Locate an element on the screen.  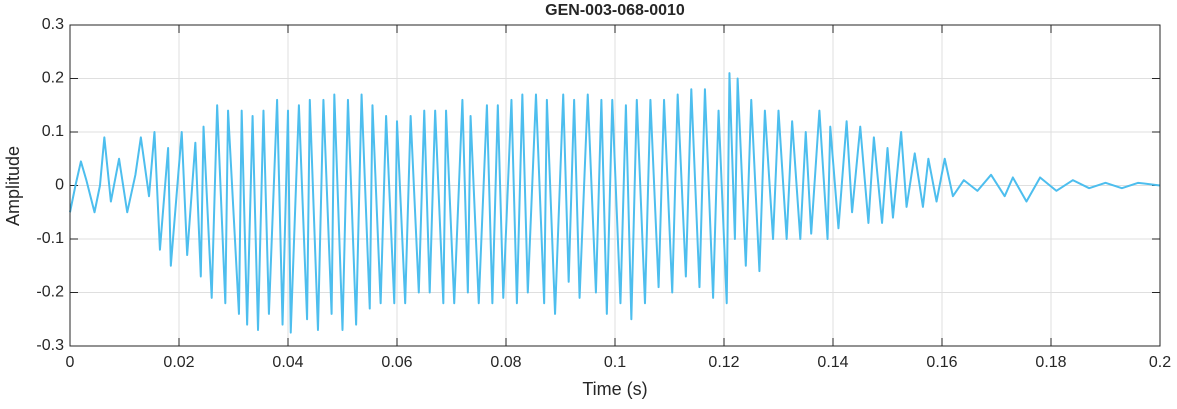
x-tick-label: 0.1 is located at coordinates (615, 362).